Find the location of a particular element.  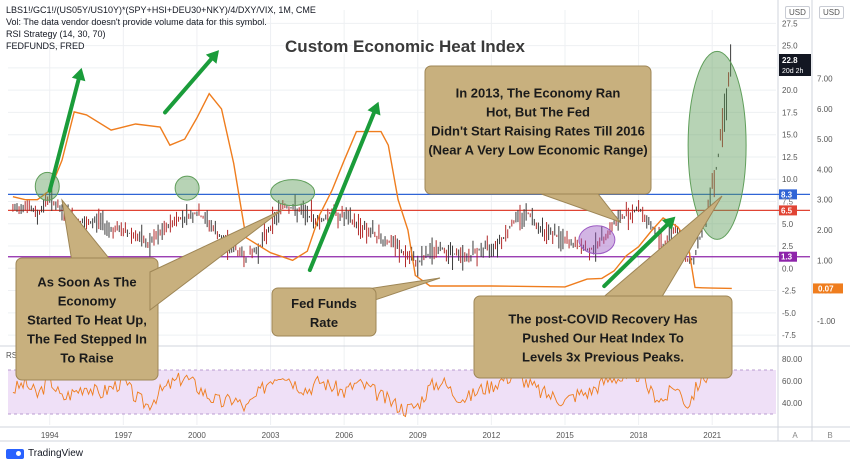

callout-fedfunds-text: Rate is located at coordinates (324, 322).